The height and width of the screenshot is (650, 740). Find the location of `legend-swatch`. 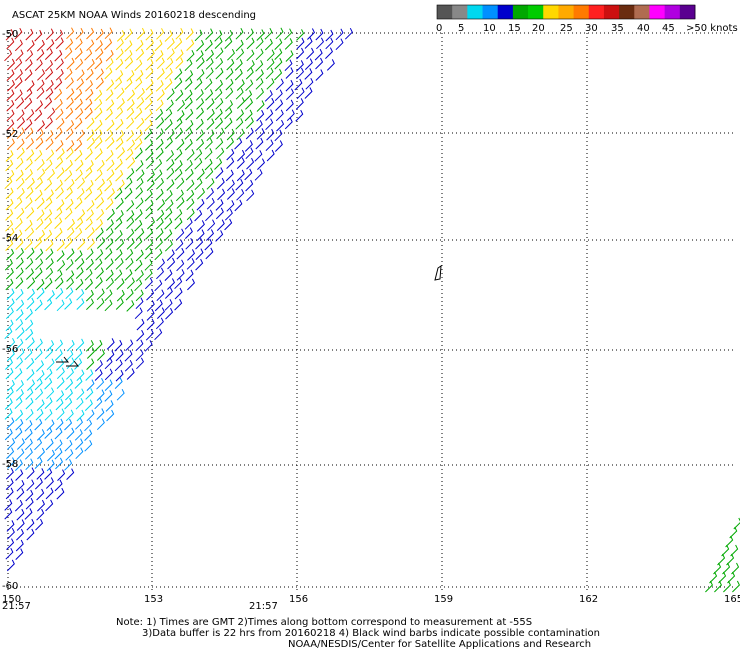

legend-swatch is located at coordinates (611, 12).